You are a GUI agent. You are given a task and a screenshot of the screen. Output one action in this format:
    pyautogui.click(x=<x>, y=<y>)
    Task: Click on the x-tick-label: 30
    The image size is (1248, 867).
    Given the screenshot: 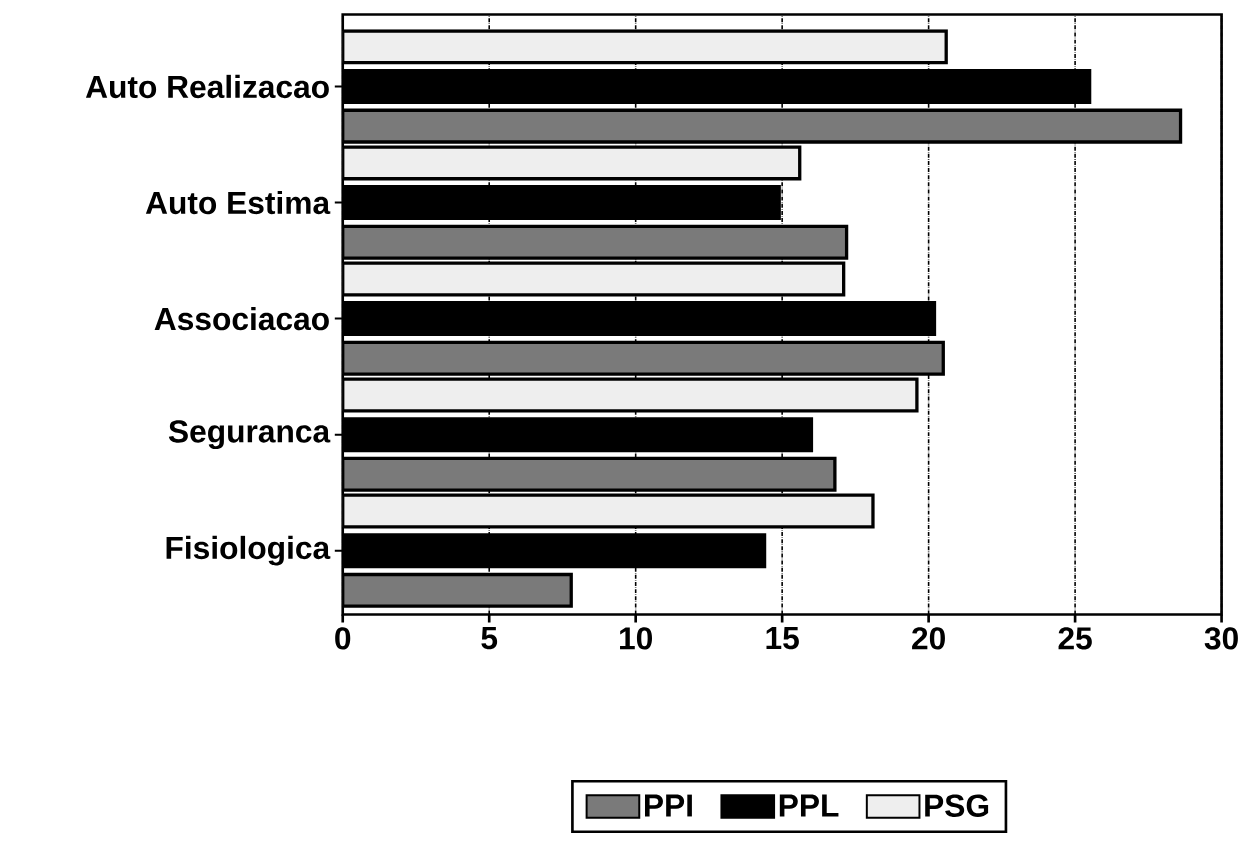 What is the action you would take?
    pyautogui.click(x=1221, y=638)
    